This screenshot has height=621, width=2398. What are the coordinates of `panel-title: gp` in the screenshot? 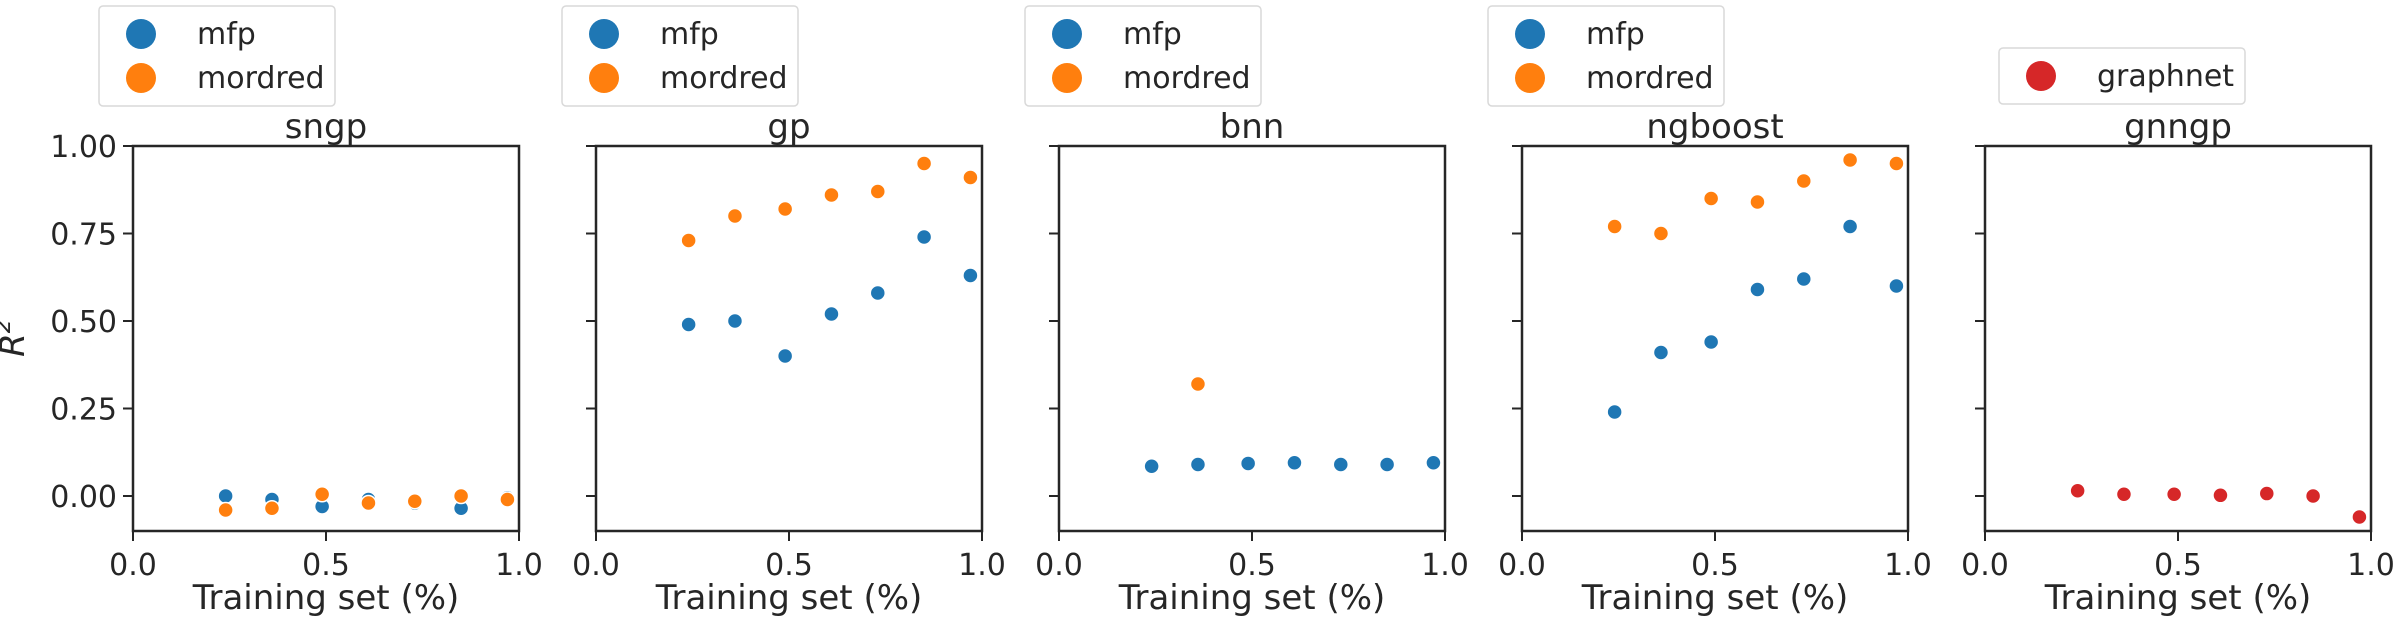 It's located at (788, 127).